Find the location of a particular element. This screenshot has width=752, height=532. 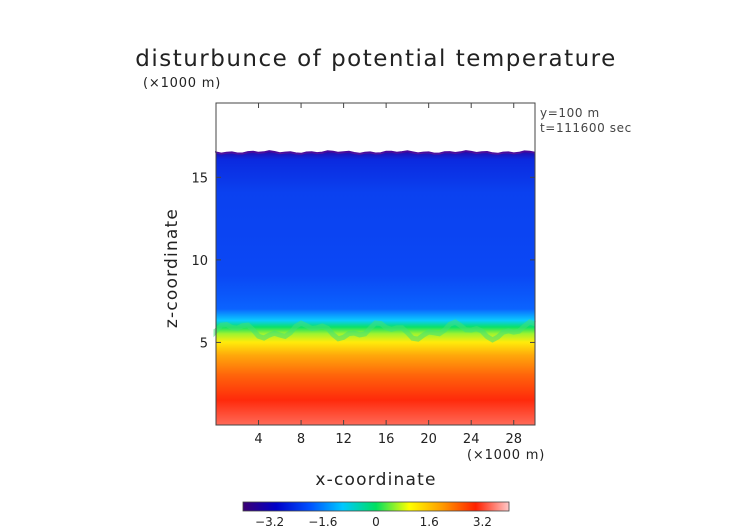

y-tick-label-0: 5 is located at coordinates (204, 343).